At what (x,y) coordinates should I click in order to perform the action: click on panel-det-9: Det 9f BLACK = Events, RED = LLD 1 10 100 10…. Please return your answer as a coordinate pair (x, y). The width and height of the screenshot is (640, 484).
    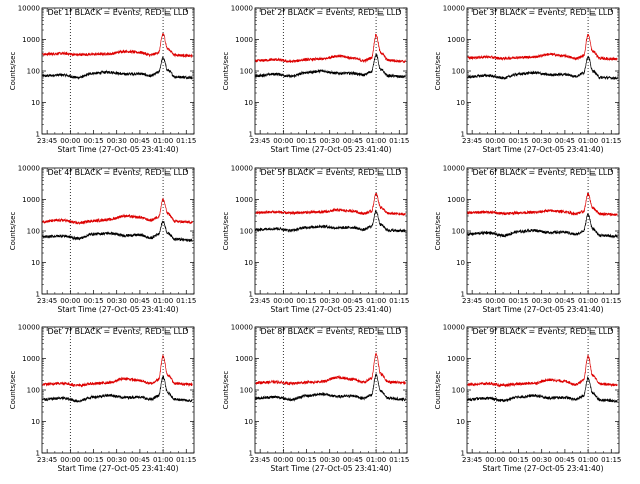
    Looking at the image, I should click on (527, 399).